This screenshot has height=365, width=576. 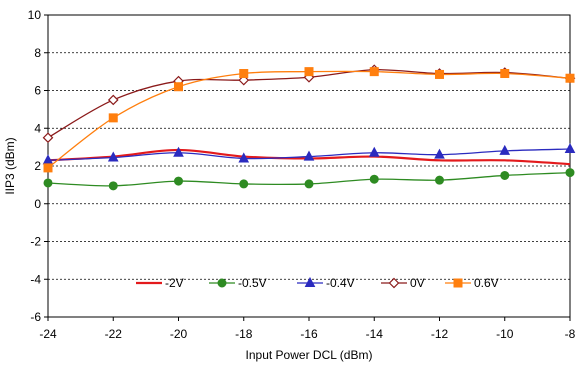 I want to click on y-tick-label: 2, so click(x=37, y=166).